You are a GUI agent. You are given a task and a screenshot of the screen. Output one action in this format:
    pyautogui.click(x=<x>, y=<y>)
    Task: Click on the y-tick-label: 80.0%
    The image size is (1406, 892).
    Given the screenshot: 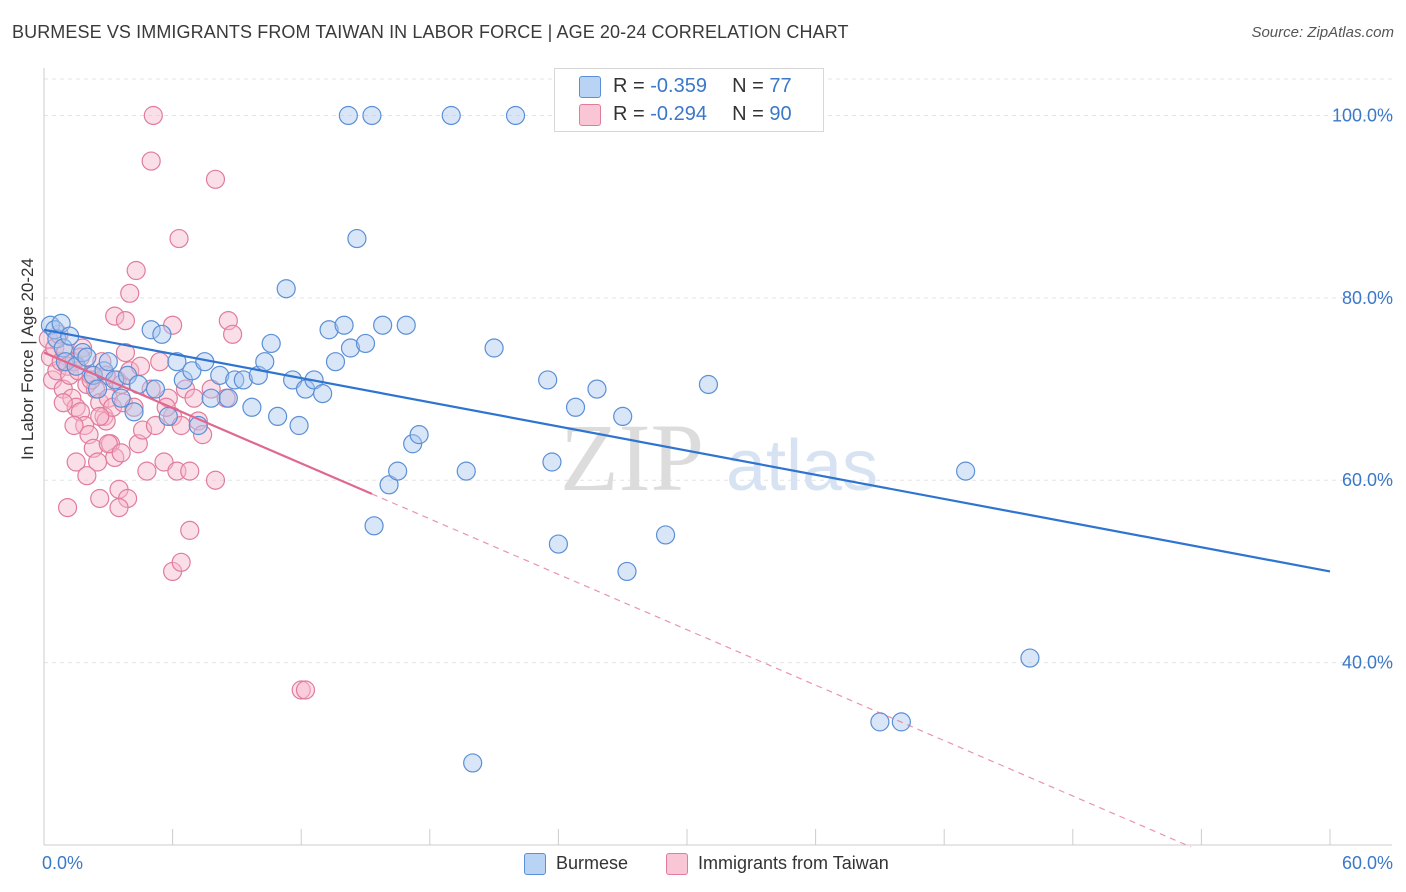 What is the action you would take?
    pyautogui.click(x=1367, y=298)
    